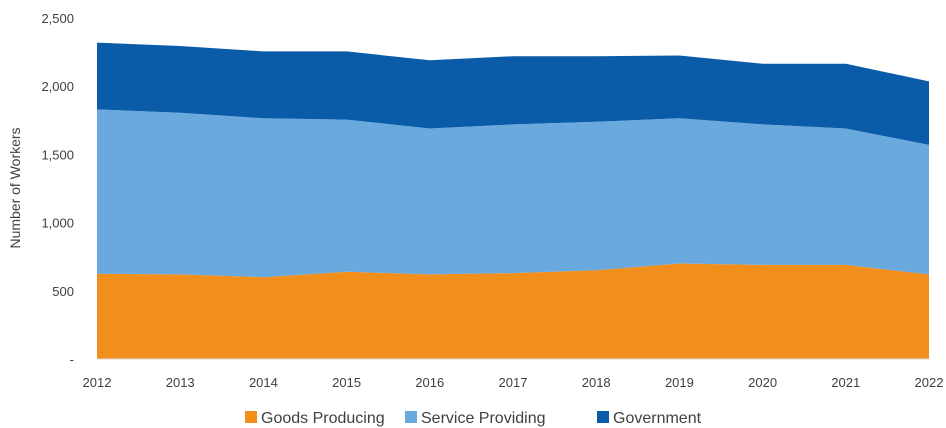 This screenshot has width=946, height=428. Describe the element at coordinates (657, 418) in the screenshot. I see `legend-label: Government` at that location.